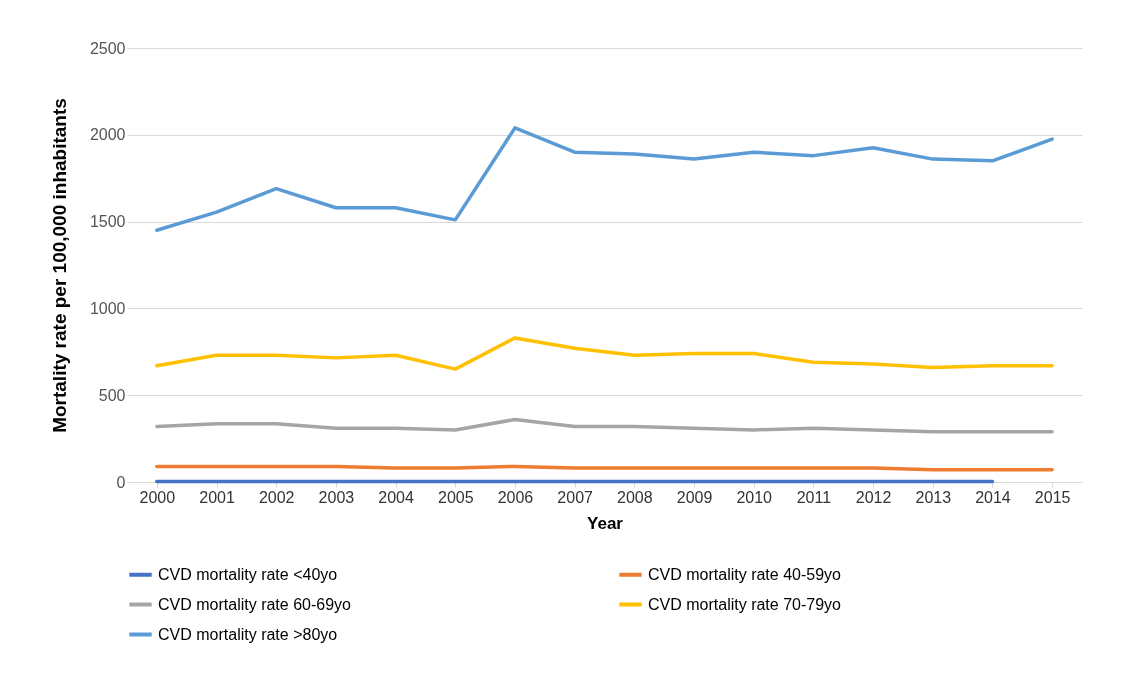 The image size is (1131, 691). Describe the element at coordinates (993, 497) in the screenshot. I see `x-tick-label: 2014` at that location.